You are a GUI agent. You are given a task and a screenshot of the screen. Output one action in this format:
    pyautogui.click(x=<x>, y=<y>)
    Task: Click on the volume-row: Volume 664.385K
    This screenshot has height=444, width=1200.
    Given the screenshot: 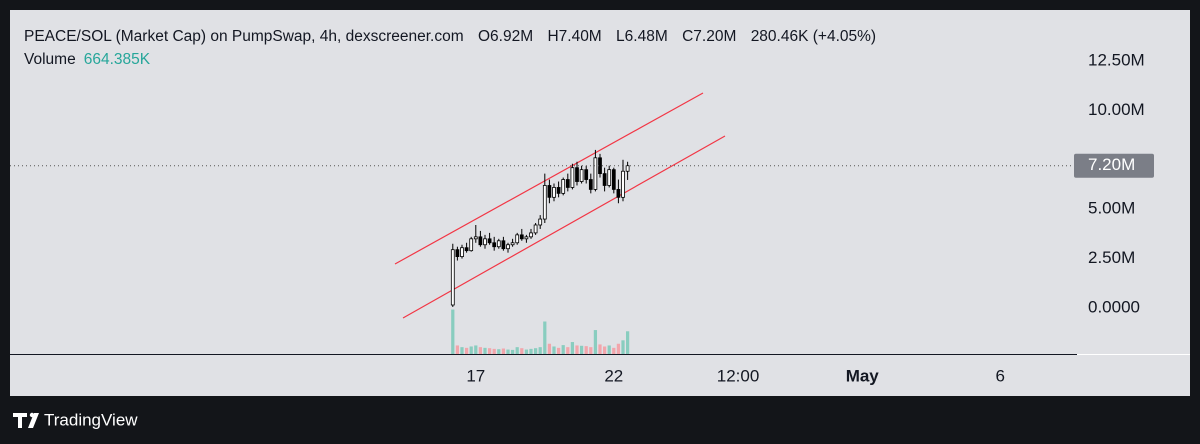 What is the action you would take?
    pyautogui.click(x=450, y=59)
    